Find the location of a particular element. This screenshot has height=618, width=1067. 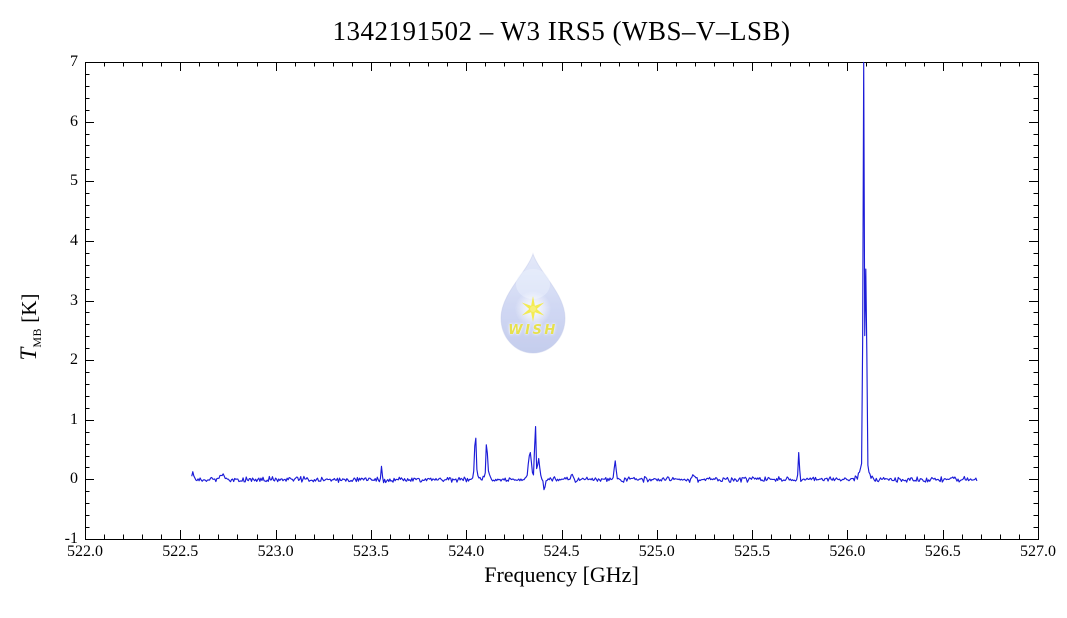

y-tick-label: 3 is located at coordinates (74, 300).